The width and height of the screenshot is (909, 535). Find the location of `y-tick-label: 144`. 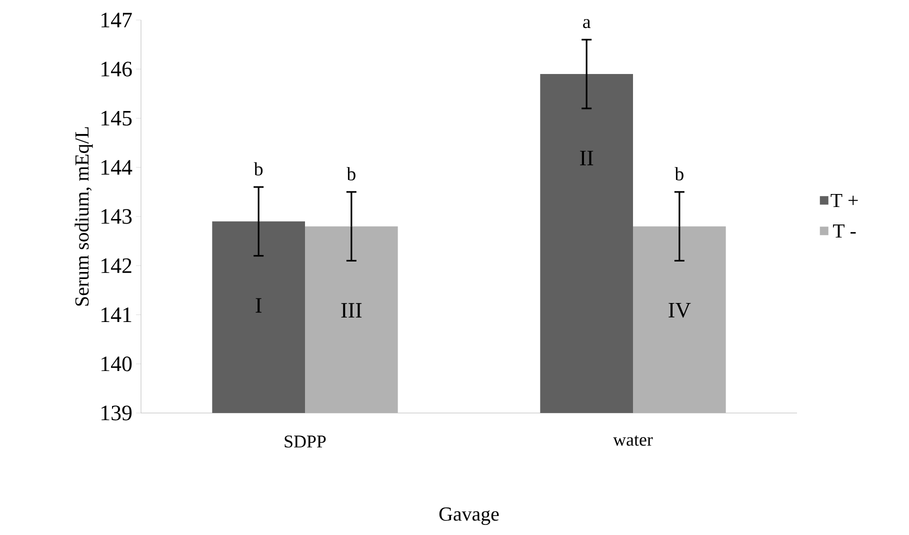

y-tick-label: 144 is located at coordinates (117, 167).